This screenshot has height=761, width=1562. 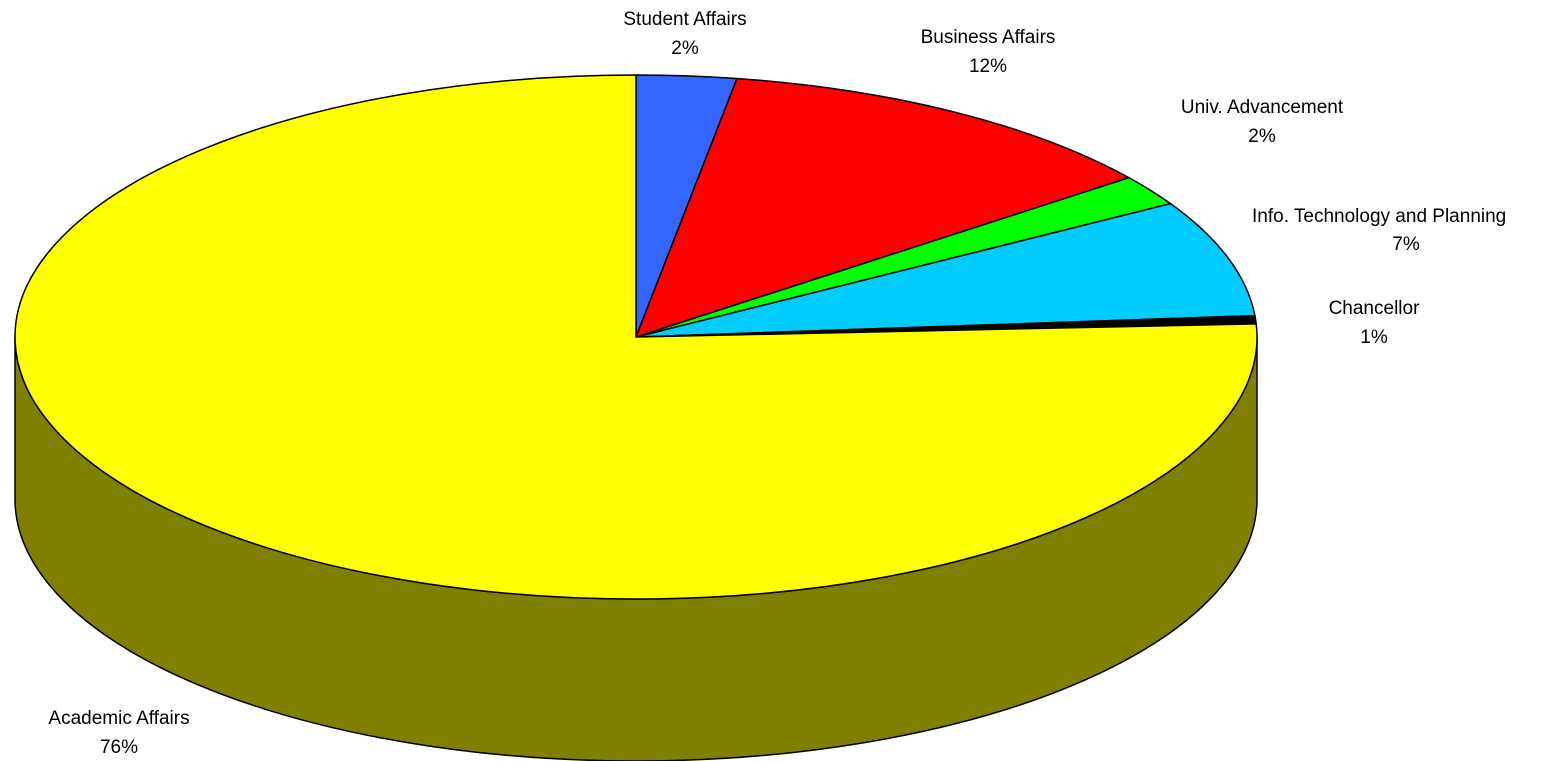 I want to click on slice-label-info-technology: Info. Technology and Planning 7%, so click(x=1379, y=230).